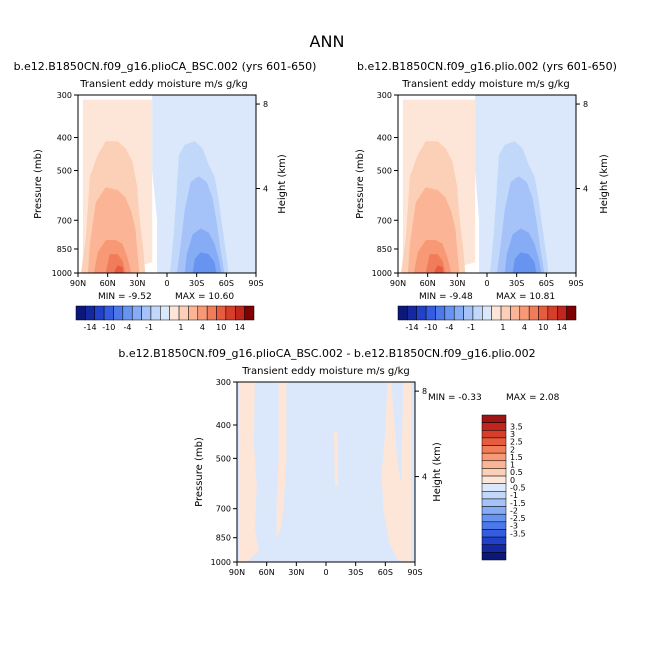 The image size is (654, 654). I want to click on panel-1-min: MIN = -9.52, so click(125, 297).